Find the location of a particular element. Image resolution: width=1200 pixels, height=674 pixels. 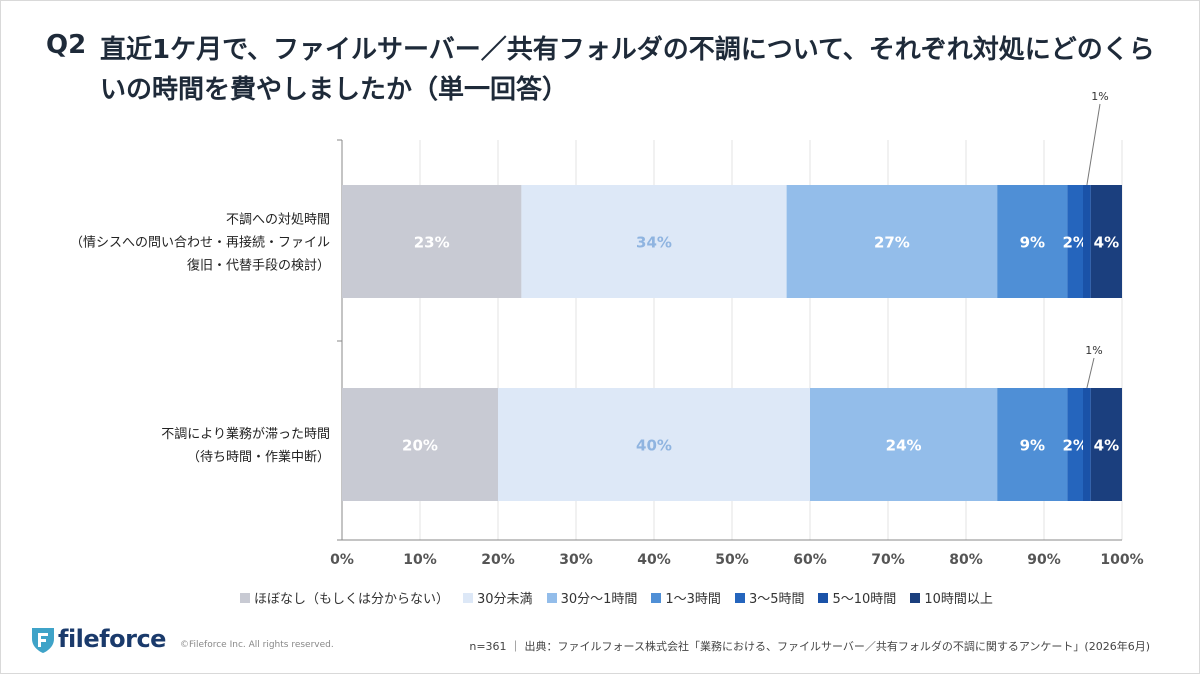

legend-label: 5〜10時間 is located at coordinates (864, 599).